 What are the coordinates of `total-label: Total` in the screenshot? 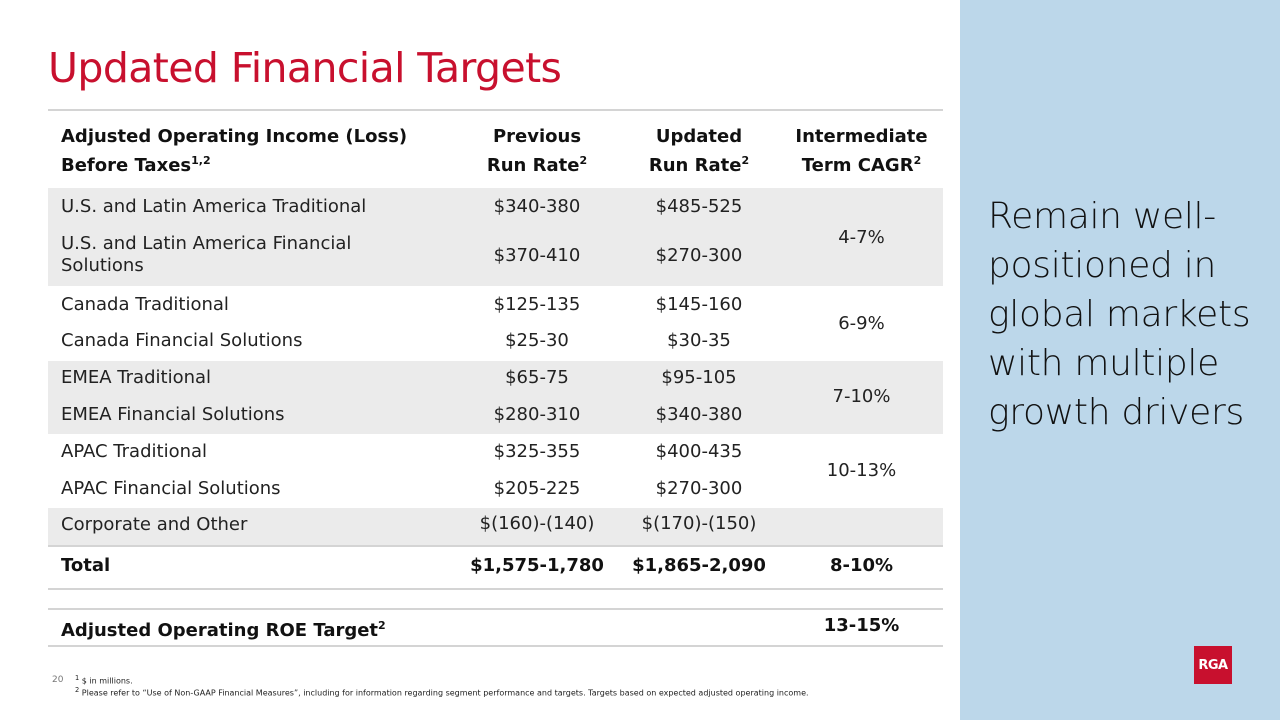 It's located at (86, 565).